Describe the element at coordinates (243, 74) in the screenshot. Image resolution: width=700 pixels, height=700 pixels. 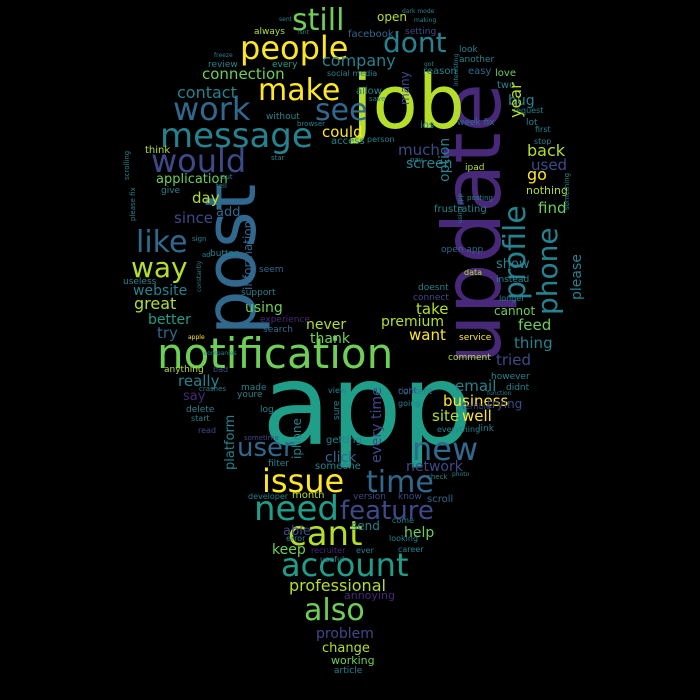
I see `word-connection: connection` at that location.